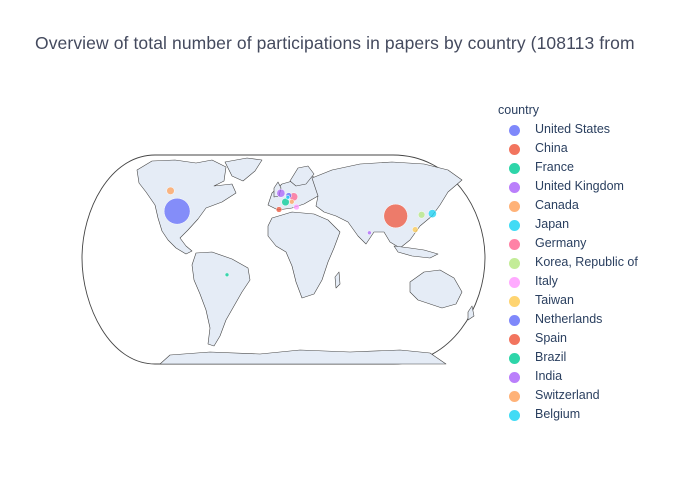 The width and height of the screenshot is (700, 500). I want to click on legend-item-united-kingdom: United Kingdom, so click(596, 187).